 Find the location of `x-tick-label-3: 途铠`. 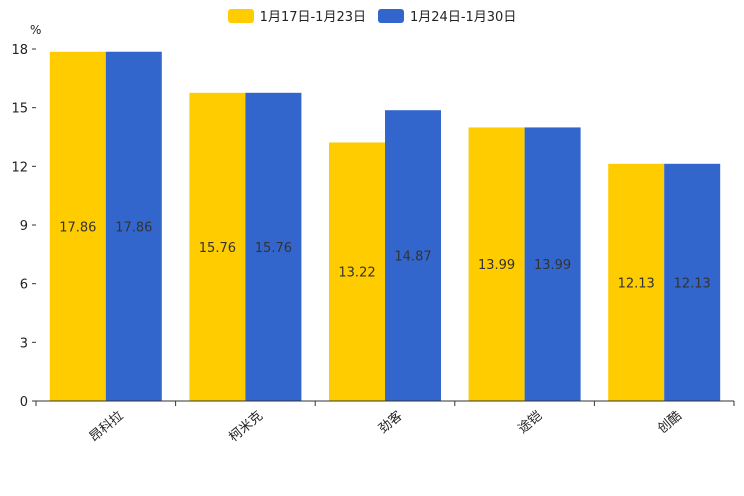

x-tick-label-3: 途铠 is located at coordinates (530, 422).